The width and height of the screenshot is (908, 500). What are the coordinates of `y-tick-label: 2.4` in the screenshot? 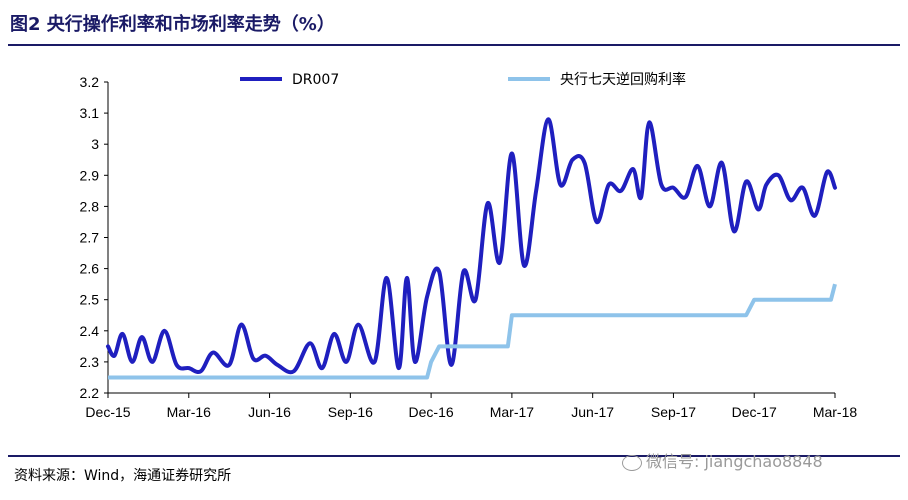 It's located at (90, 331).